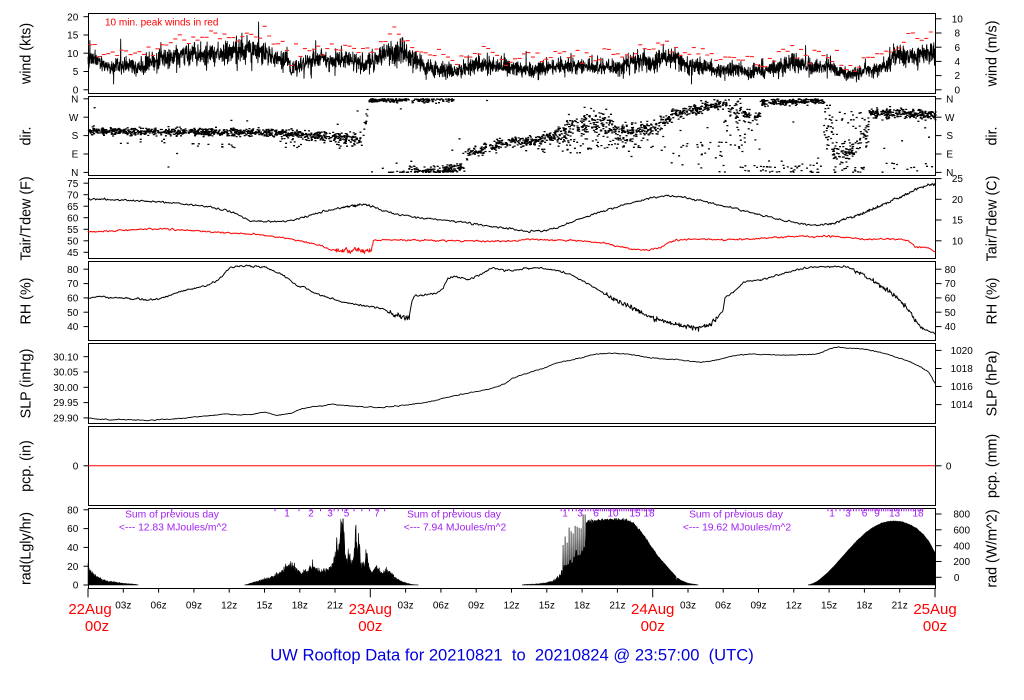 This screenshot has width=1024, height=700. Describe the element at coordinates (89, 609) in the screenshot. I see `svg-text: 22Aug` at that location.